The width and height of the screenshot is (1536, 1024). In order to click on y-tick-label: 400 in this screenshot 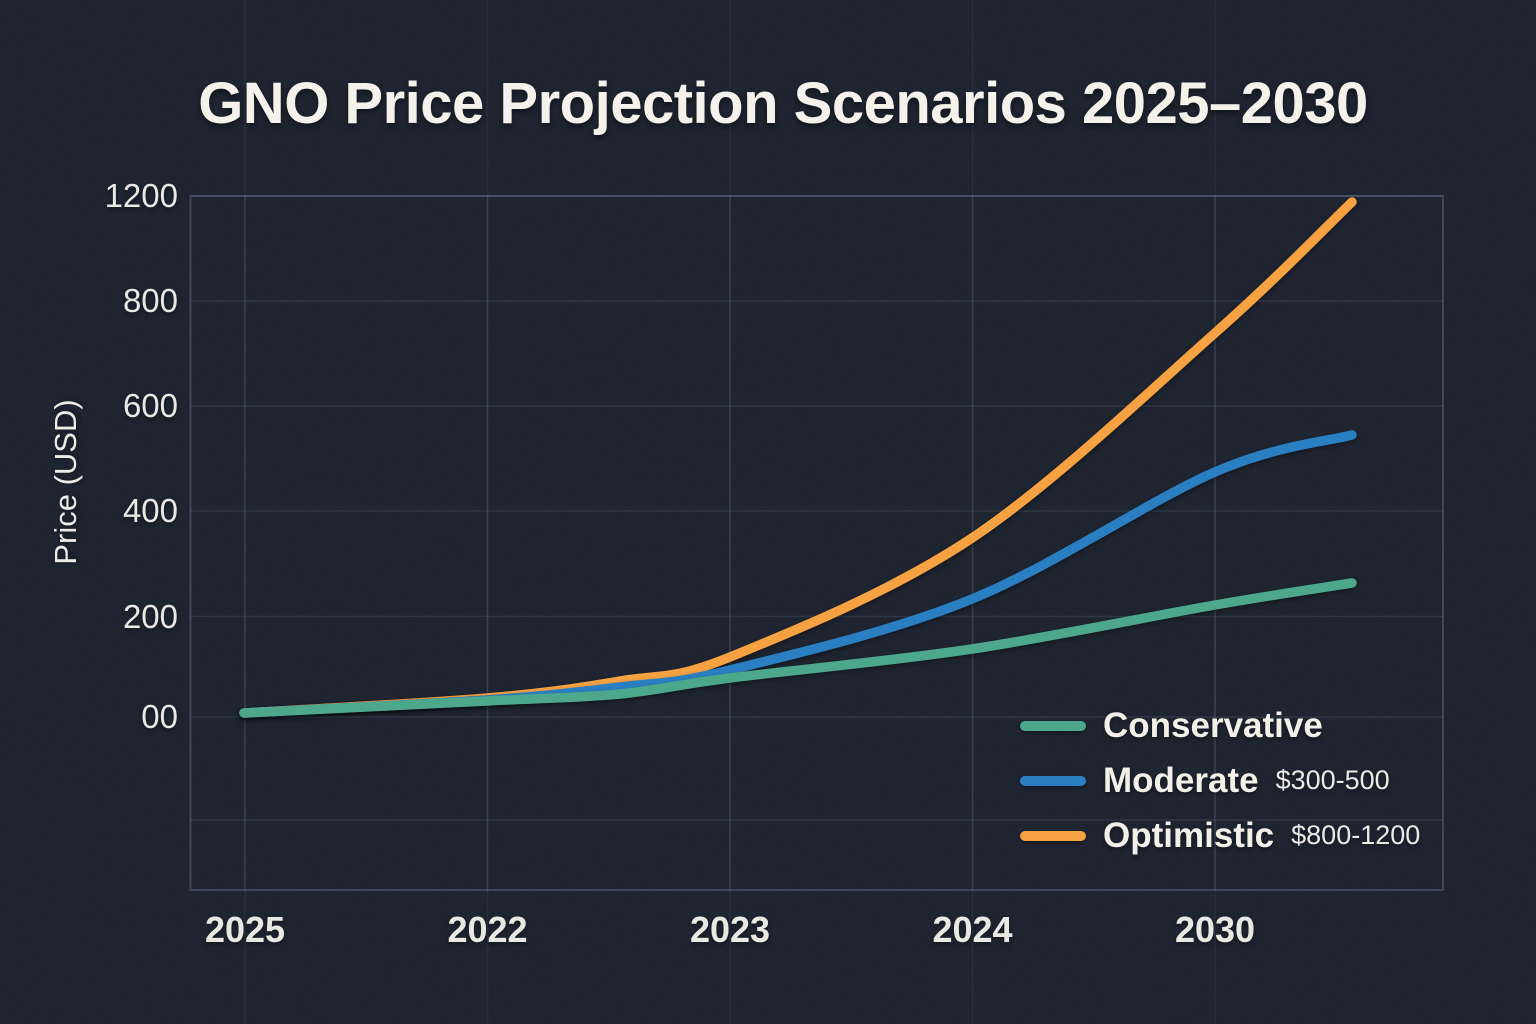, I will do `click(150, 510)`.